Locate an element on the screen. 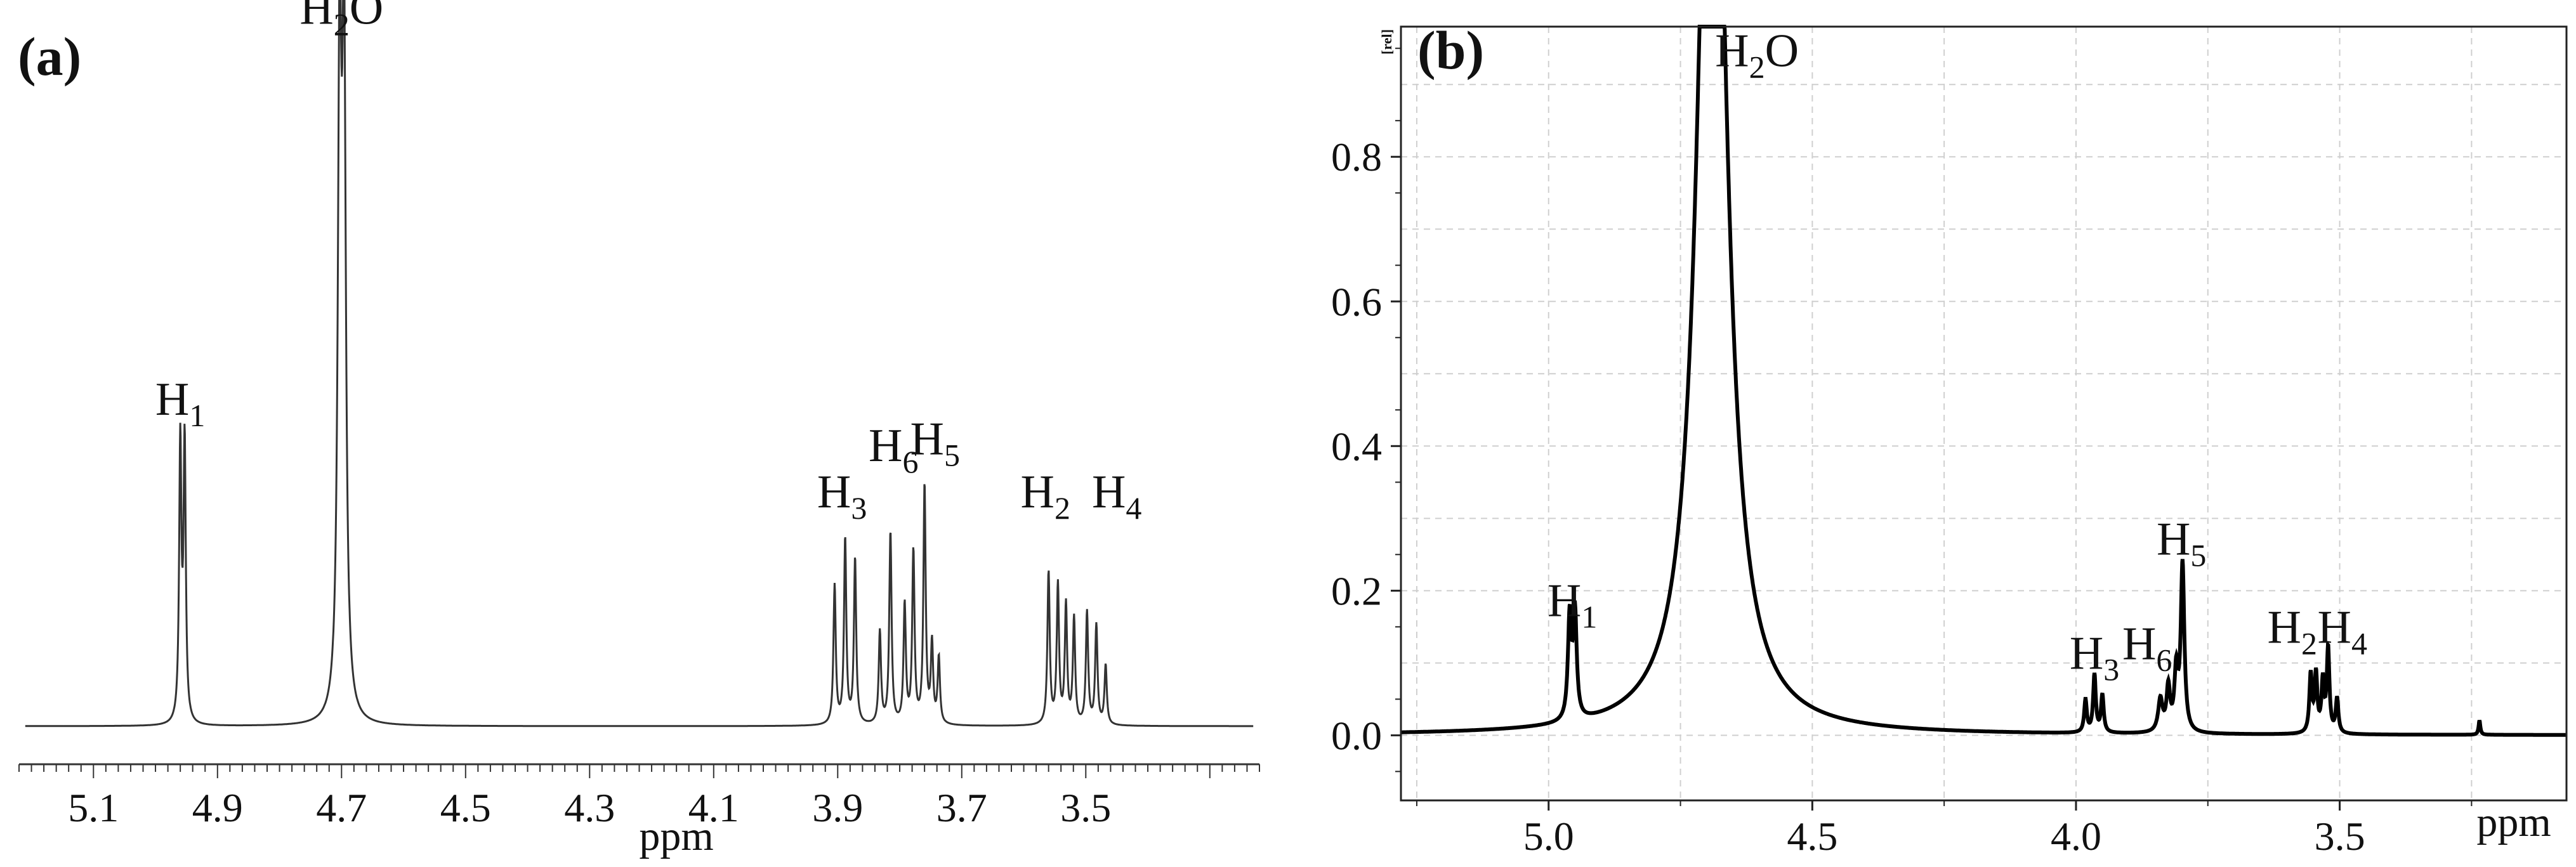  panel-a-peak-label-3-subscript: 3 is located at coordinates (859, 508).